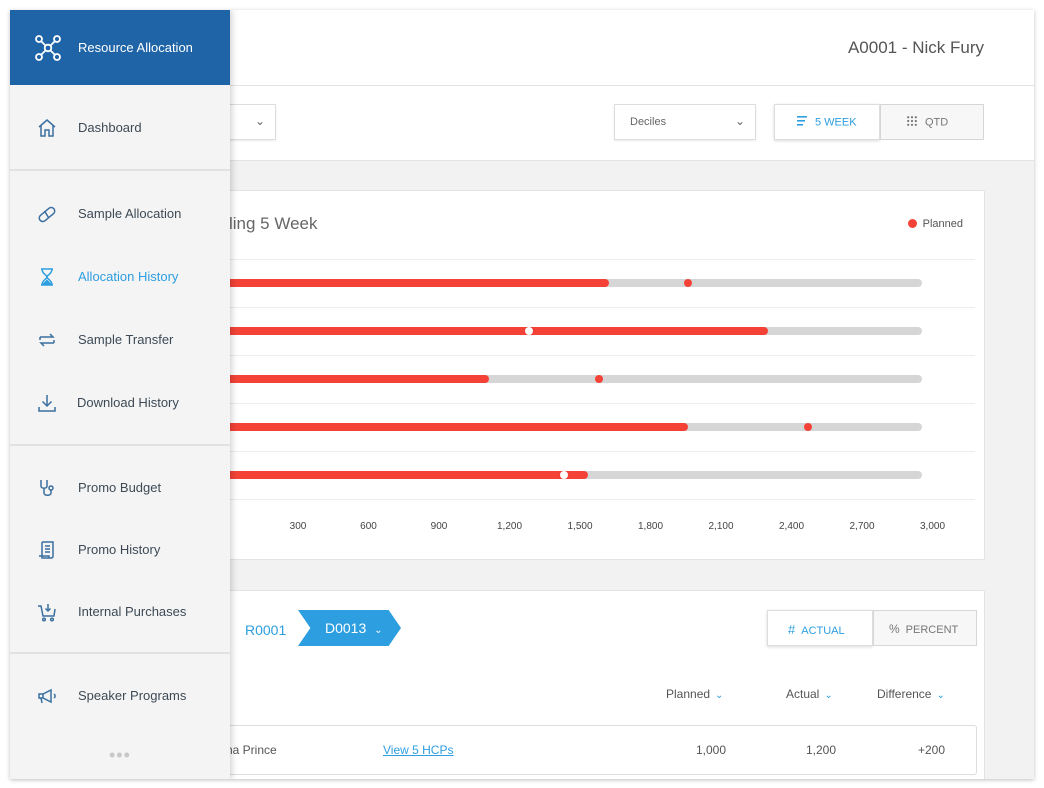  I want to click on toggle-qtd: QTD, so click(932, 122).